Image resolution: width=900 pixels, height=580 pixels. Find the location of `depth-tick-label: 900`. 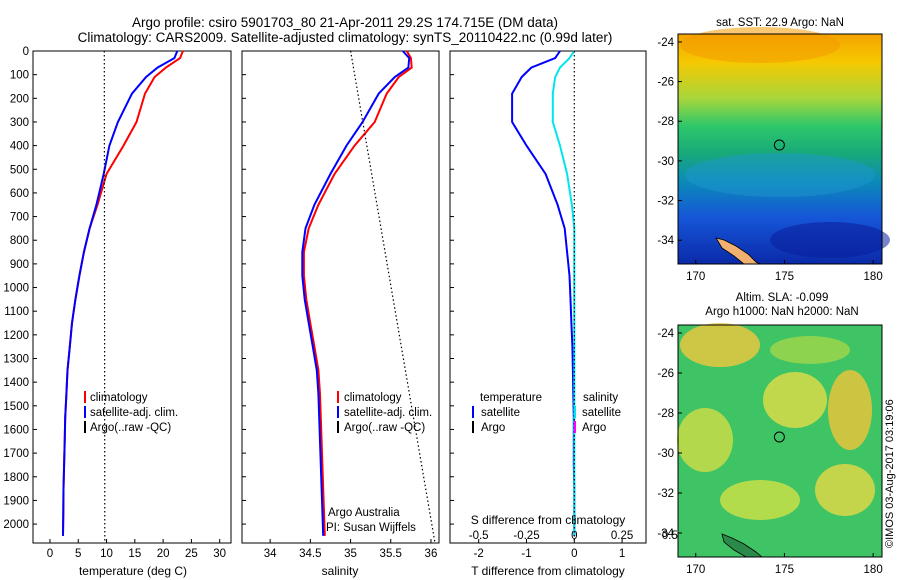

depth-tick-label: 900 is located at coordinates (19, 265).